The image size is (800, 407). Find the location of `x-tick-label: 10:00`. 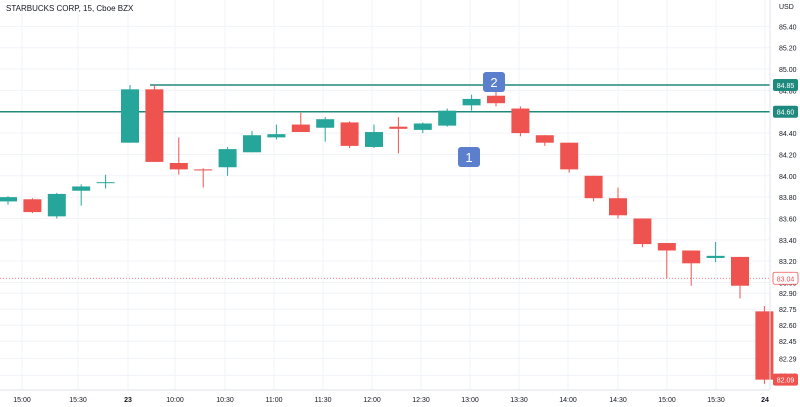

x-tick-label: 10:00 is located at coordinates (175, 400).